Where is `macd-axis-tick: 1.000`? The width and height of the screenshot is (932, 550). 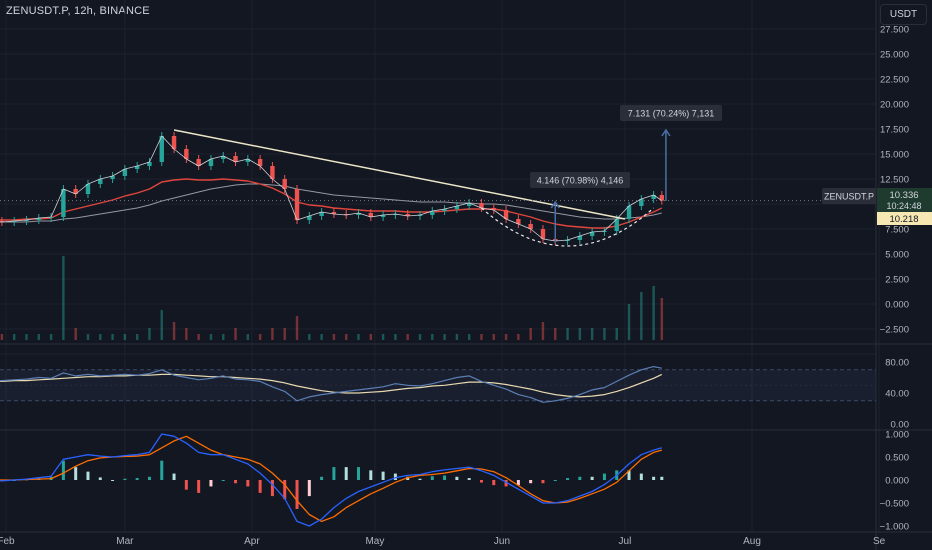 macd-axis-tick: 1.000 is located at coordinates (897, 435).